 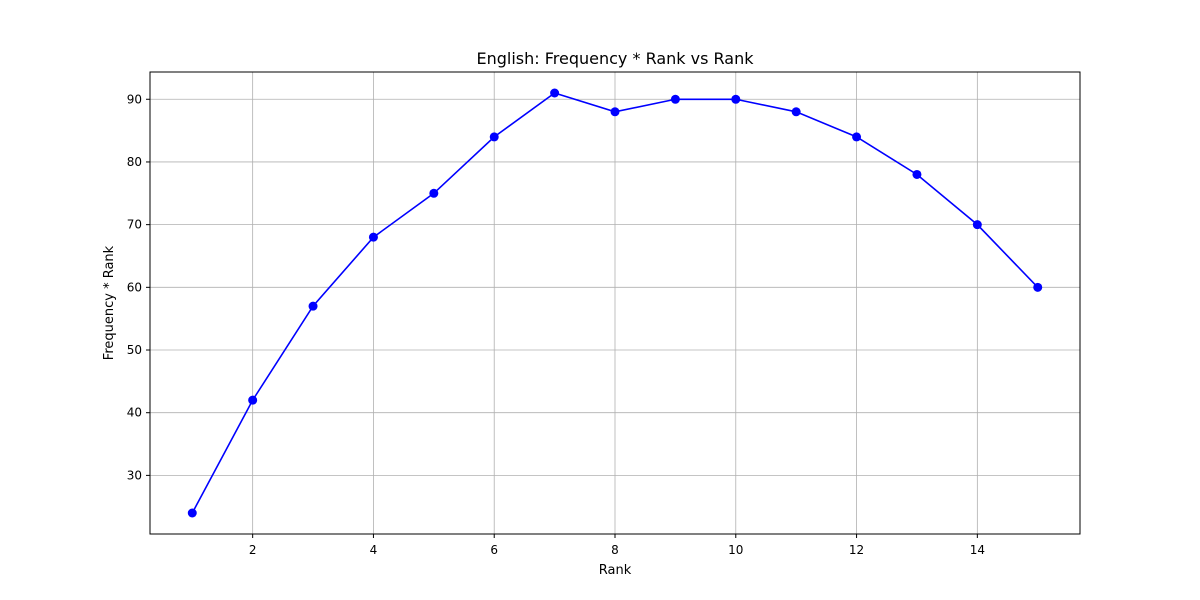 What do you see at coordinates (856, 550) in the screenshot?
I see `x-tick-label: 12` at bounding box center [856, 550].